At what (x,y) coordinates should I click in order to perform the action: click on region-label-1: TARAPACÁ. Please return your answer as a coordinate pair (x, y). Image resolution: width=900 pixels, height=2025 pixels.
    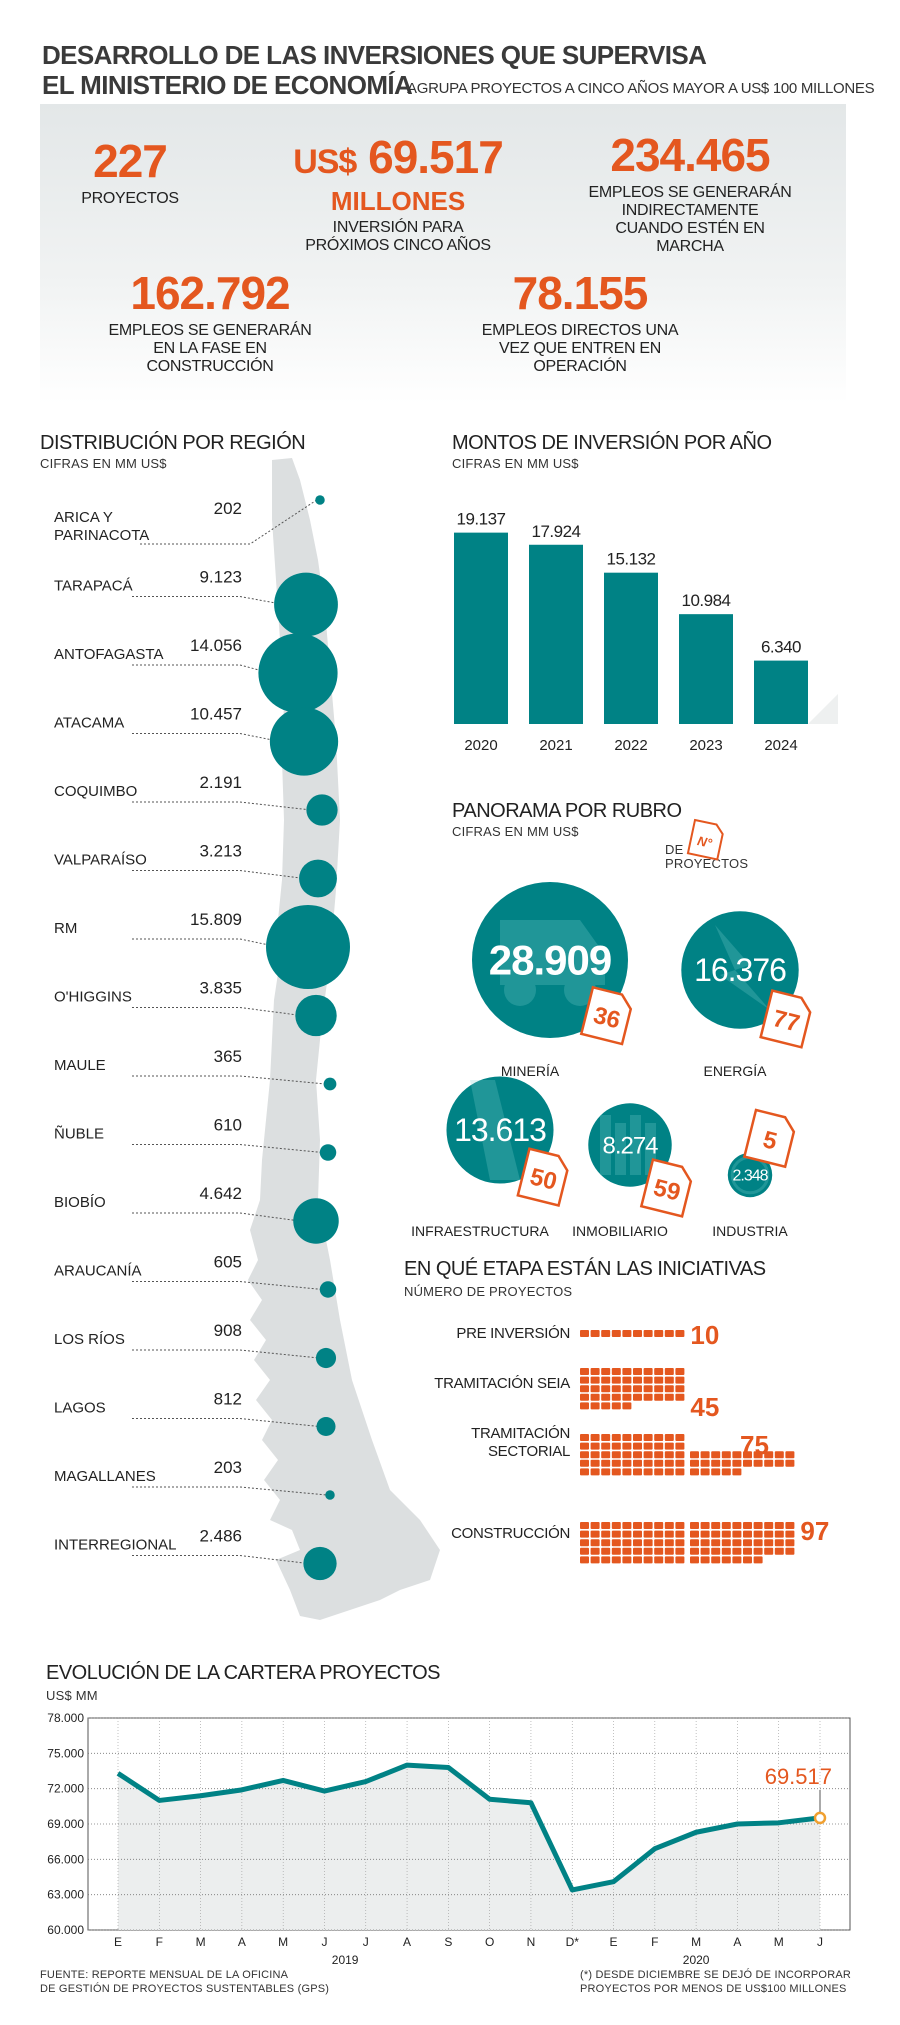
    Looking at the image, I should click on (93, 586).